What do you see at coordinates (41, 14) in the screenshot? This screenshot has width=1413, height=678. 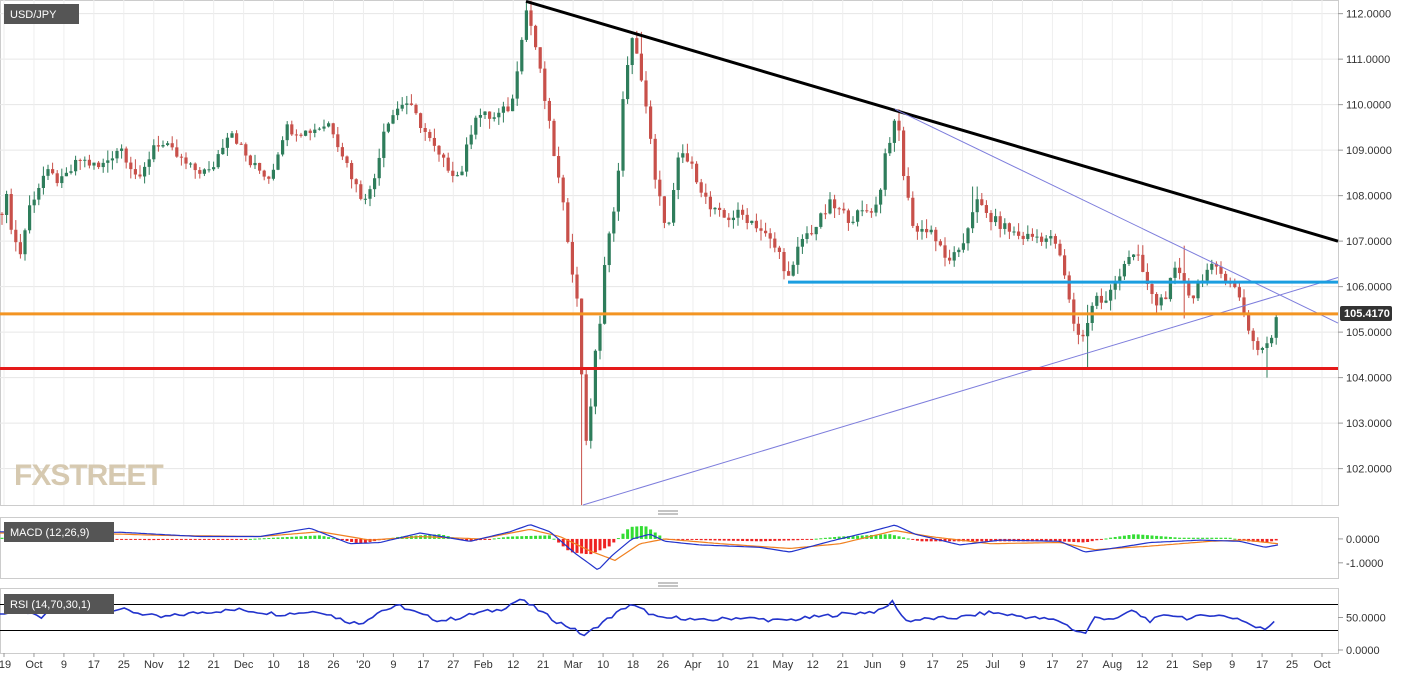 I see `main-title-box` at bounding box center [41, 14].